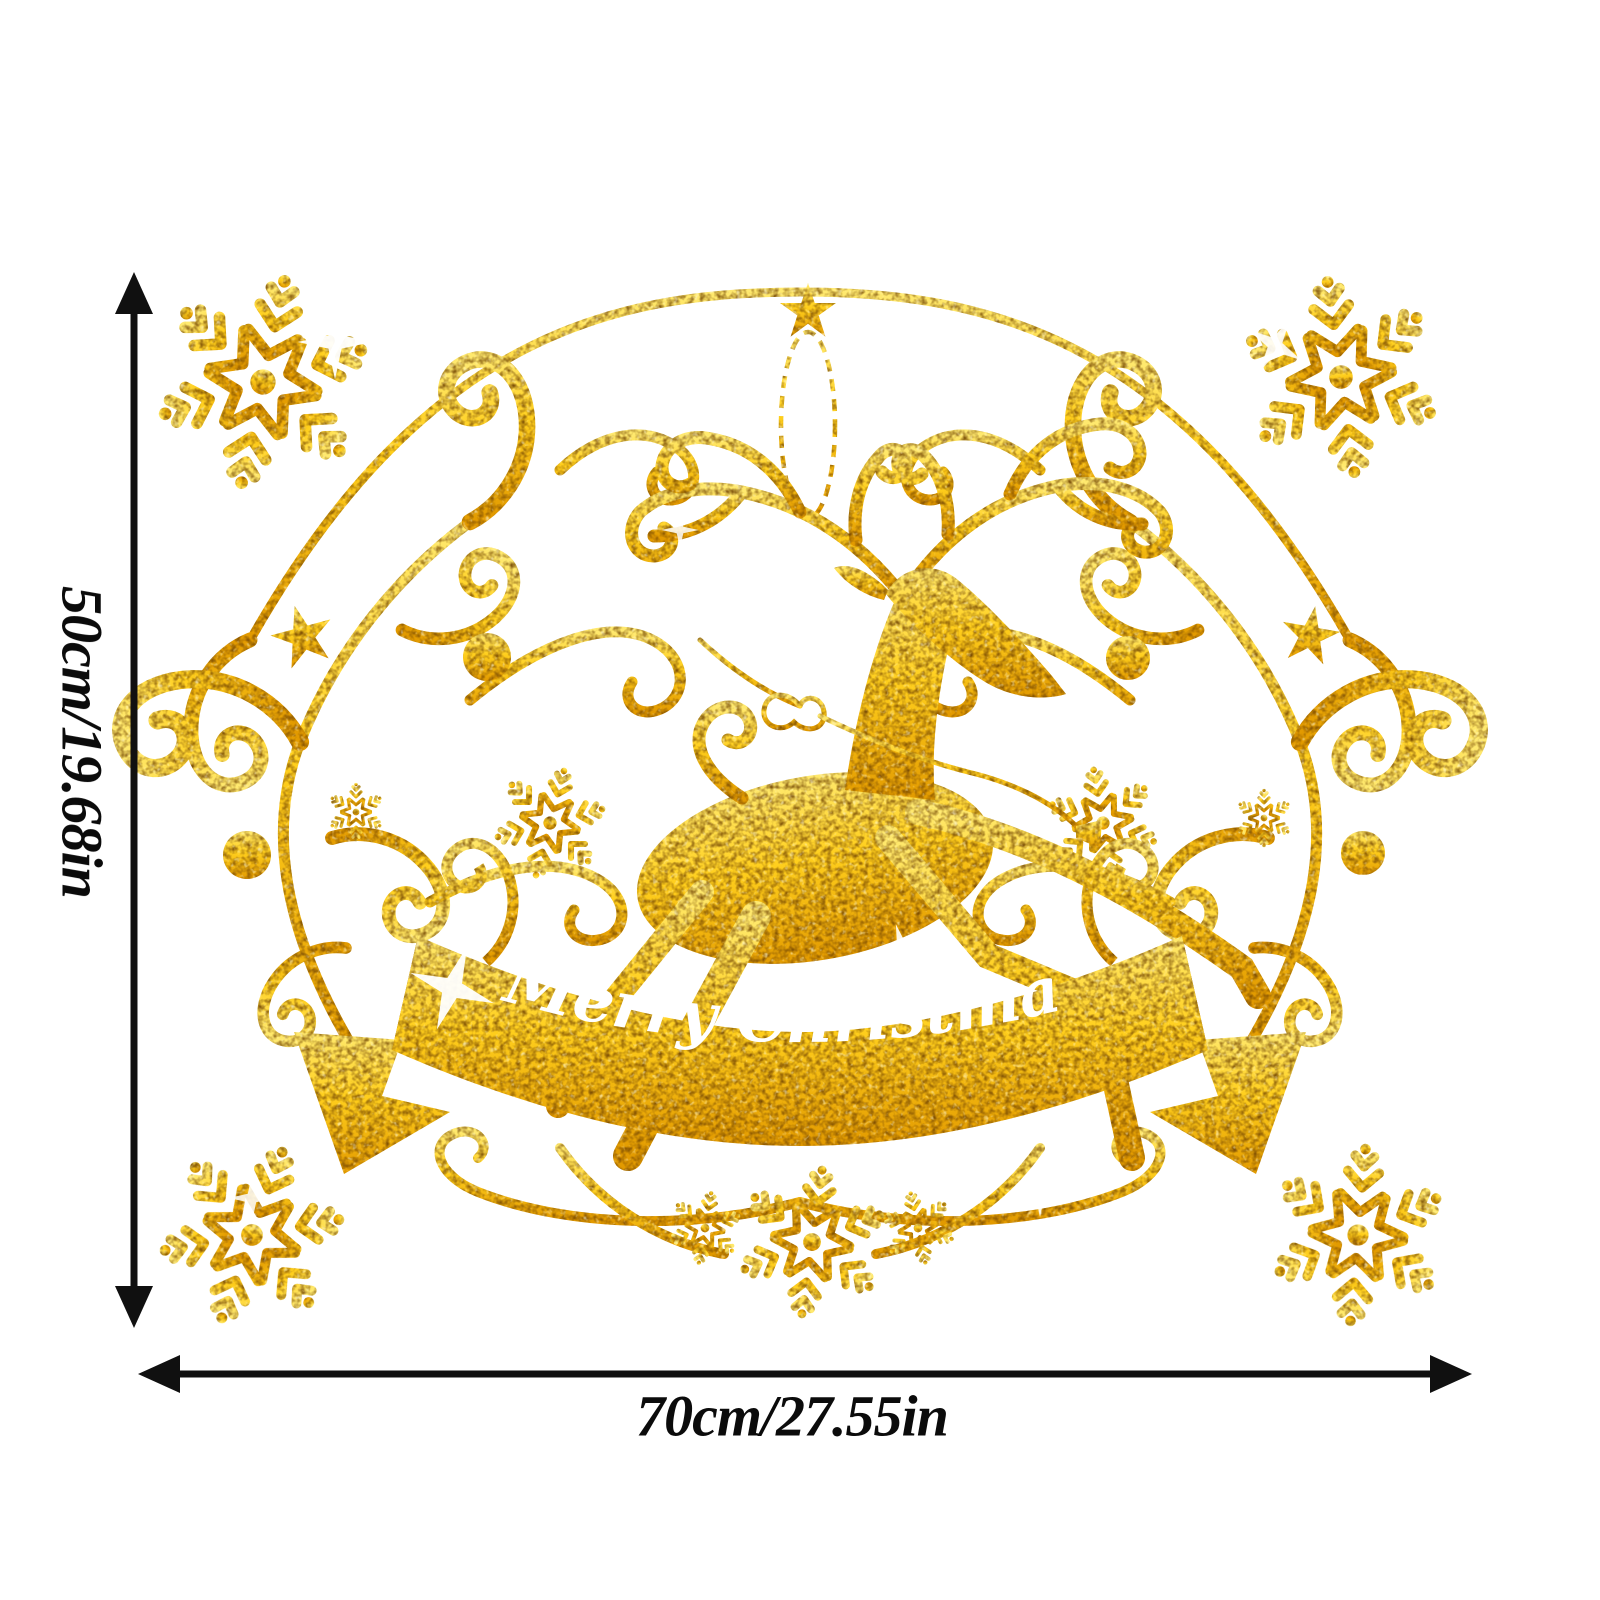 The image size is (1600, 1600). I want to click on width-dimension-label: 70cm/27.55in, so click(792, 1416).